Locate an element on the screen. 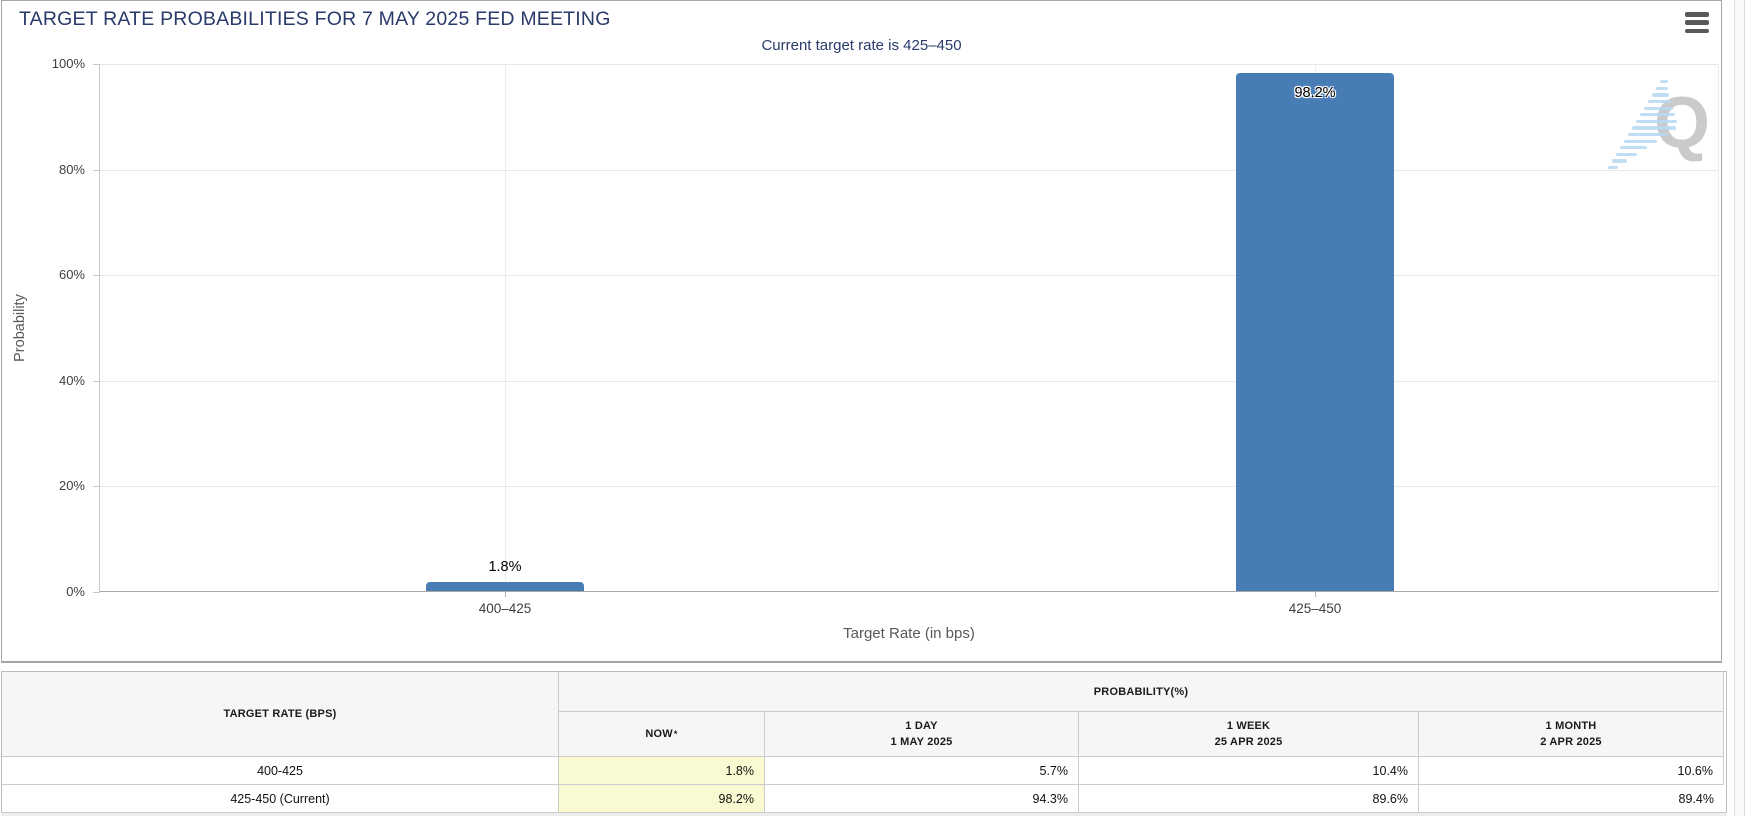  x-axis-title: Target Rate (in bps) is located at coordinates (909, 633).